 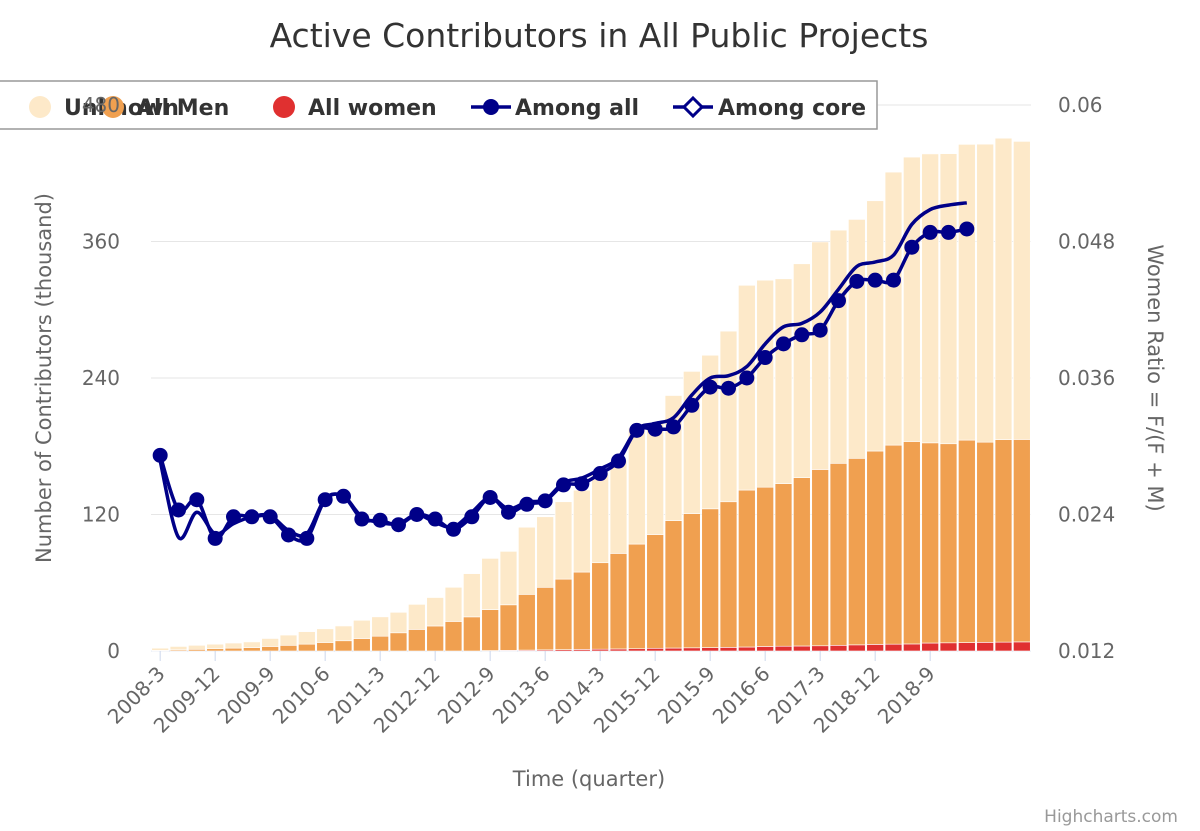 What do you see at coordinates (101, 515) in the screenshot?
I see `y-tick-label: 120` at bounding box center [101, 515].